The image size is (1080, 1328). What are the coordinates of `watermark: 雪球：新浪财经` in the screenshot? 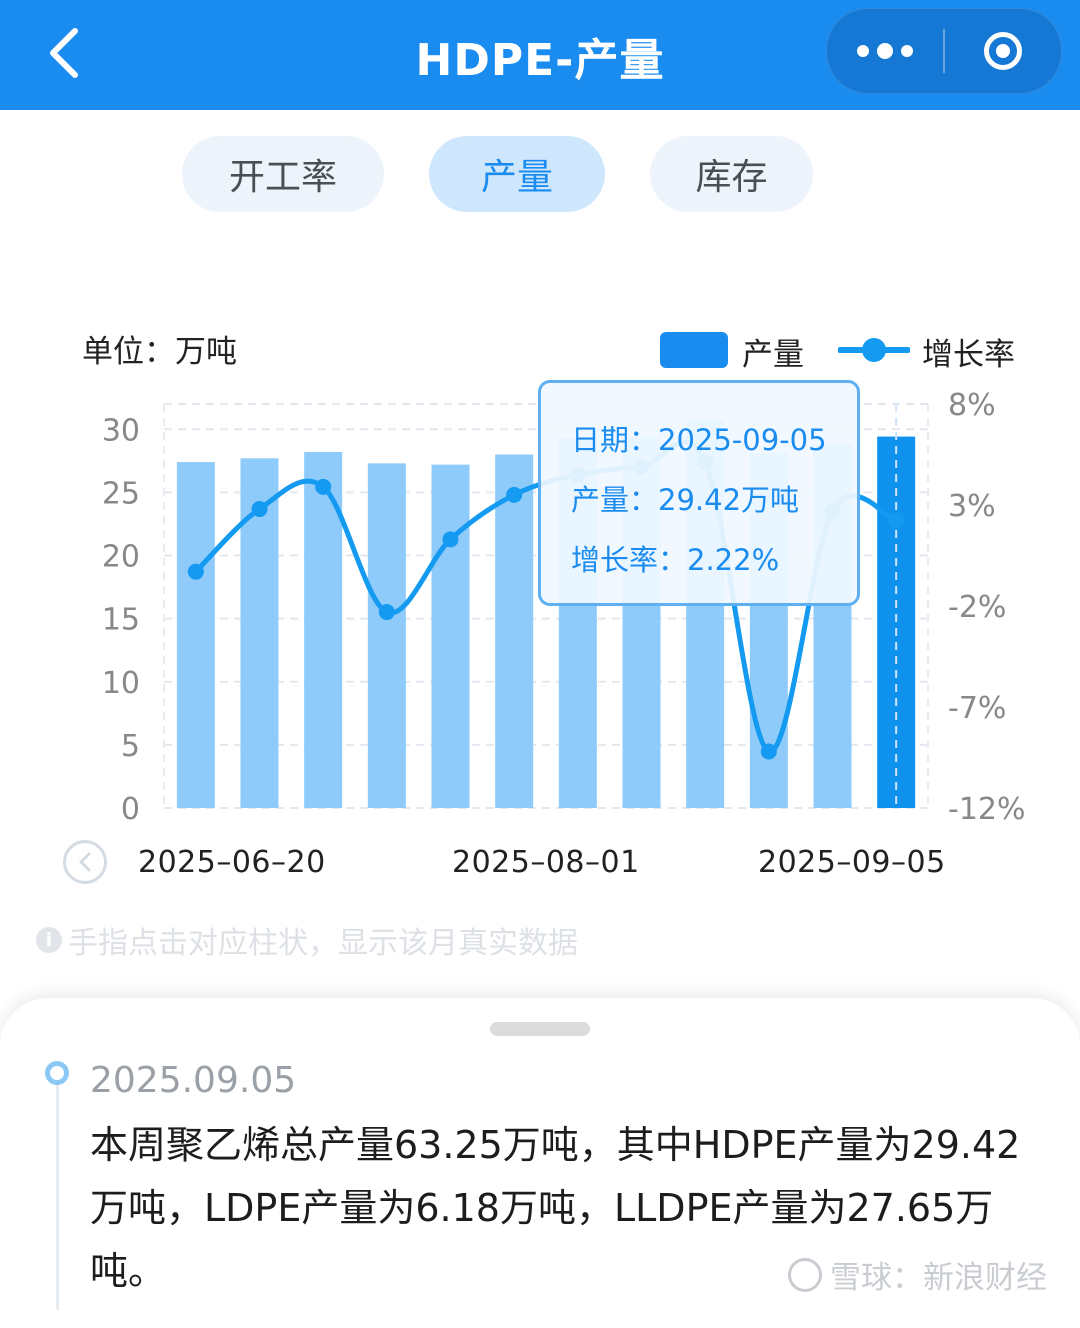 It's located at (917, 1274).